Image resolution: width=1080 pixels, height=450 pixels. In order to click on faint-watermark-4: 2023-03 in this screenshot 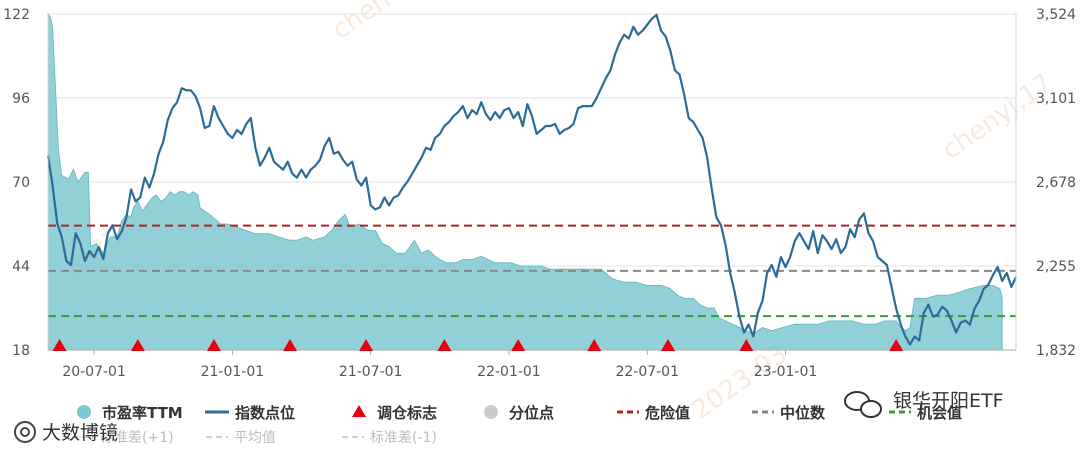, I will do `click(740, 382)`.